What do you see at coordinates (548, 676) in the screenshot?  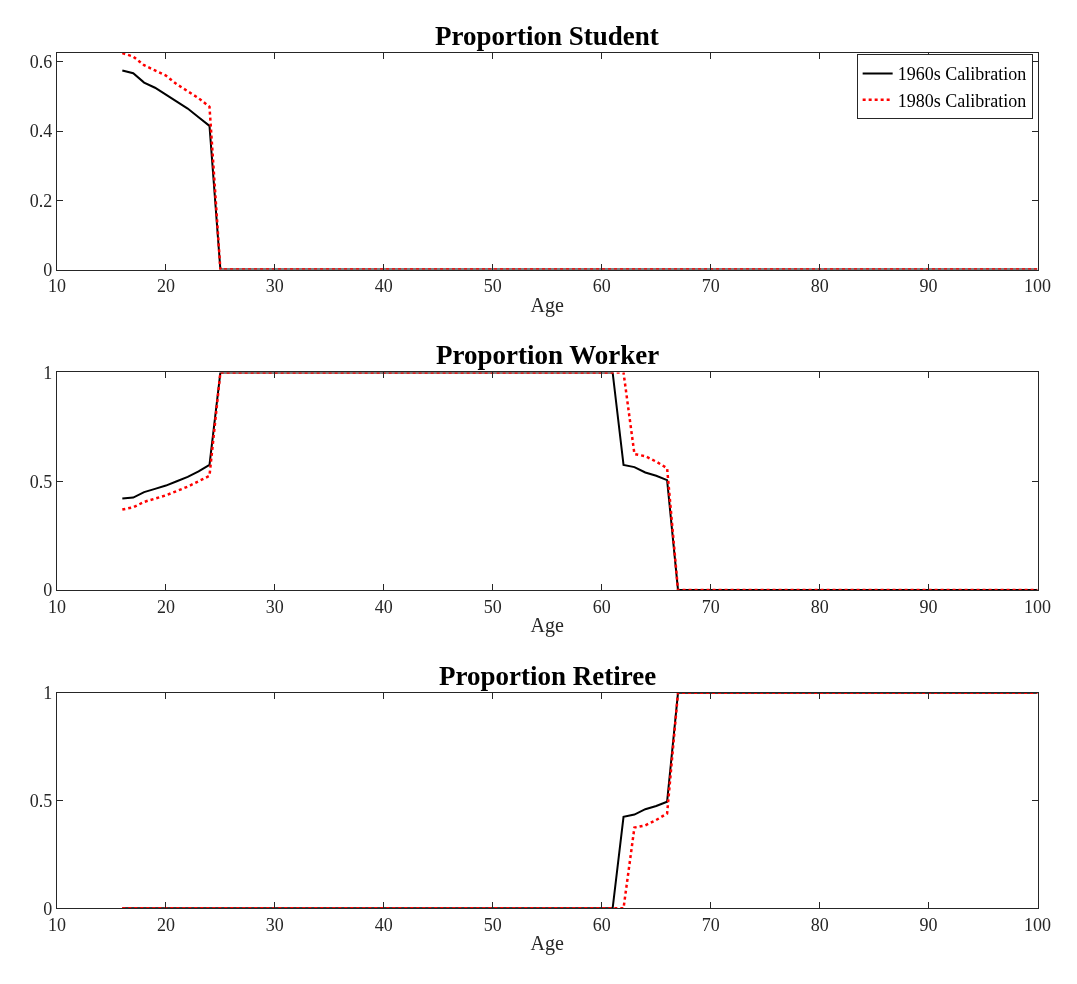 I see `chart-title: Proportion Retiree` at bounding box center [548, 676].